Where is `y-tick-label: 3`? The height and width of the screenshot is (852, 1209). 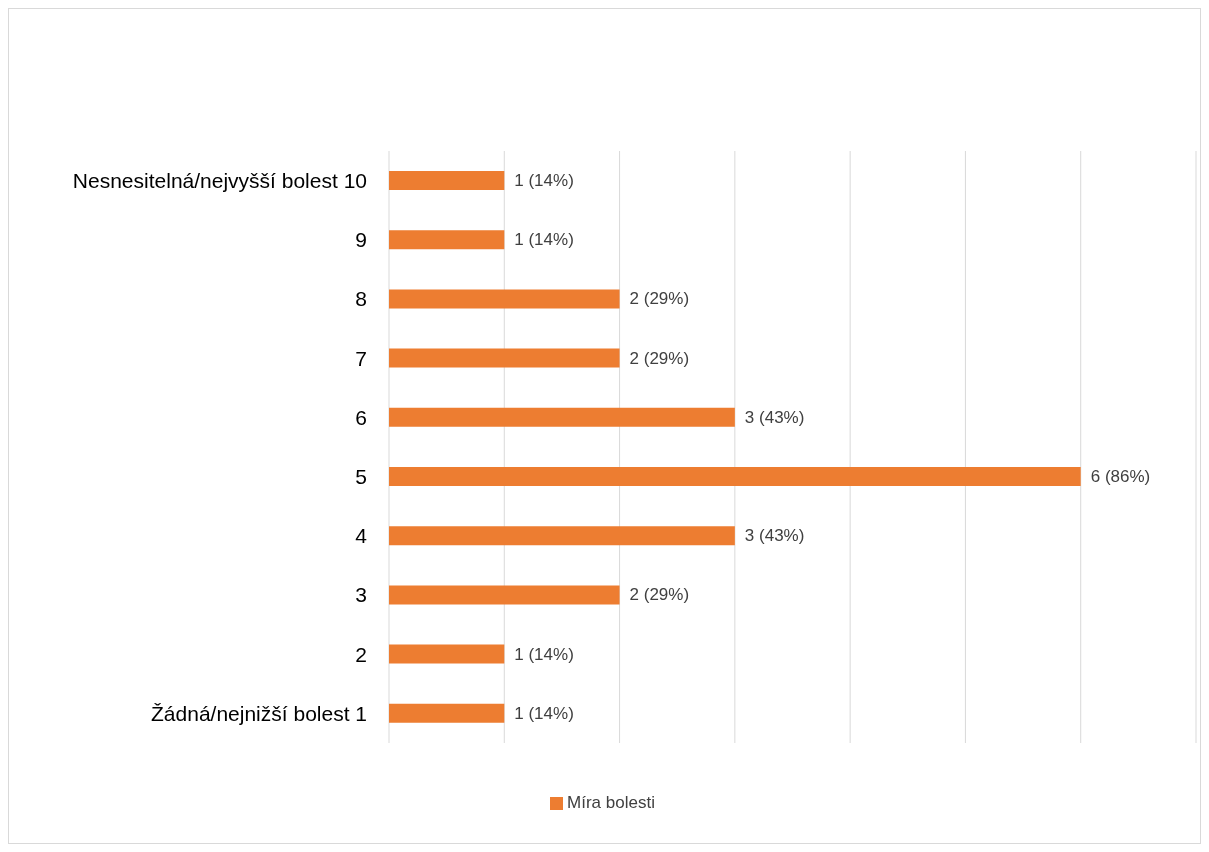 y-tick-label: 3 is located at coordinates (361, 595).